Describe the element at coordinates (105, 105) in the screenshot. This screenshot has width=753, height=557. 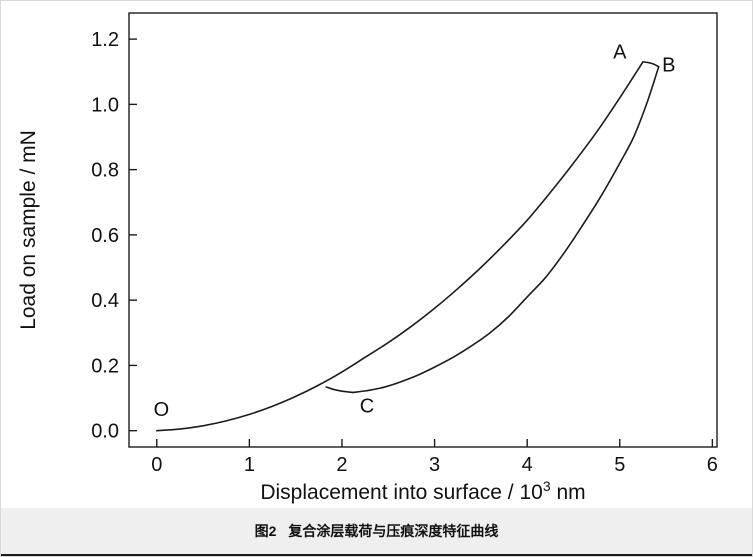
I see `y-tick-label: 1.0` at that location.